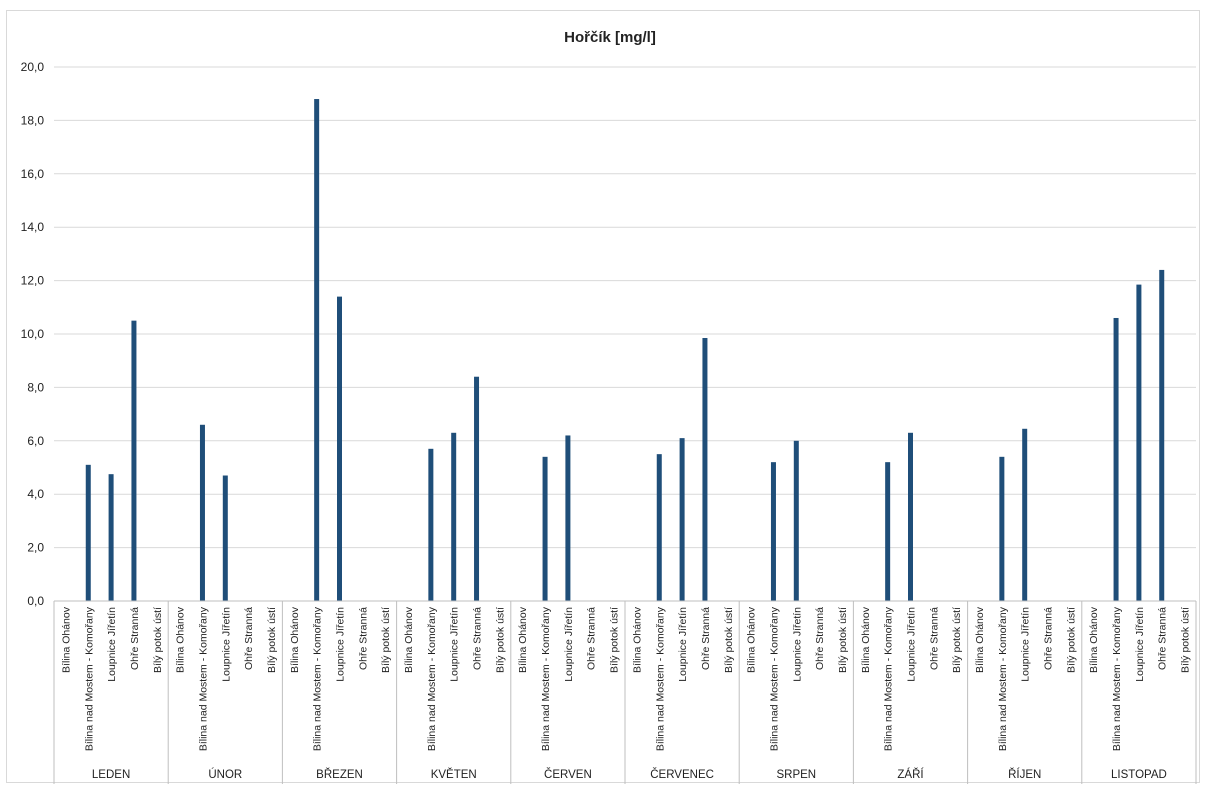 The height and width of the screenshot is (789, 1206). I want to click on y-tick-label: 16,0, so click(33, 174).